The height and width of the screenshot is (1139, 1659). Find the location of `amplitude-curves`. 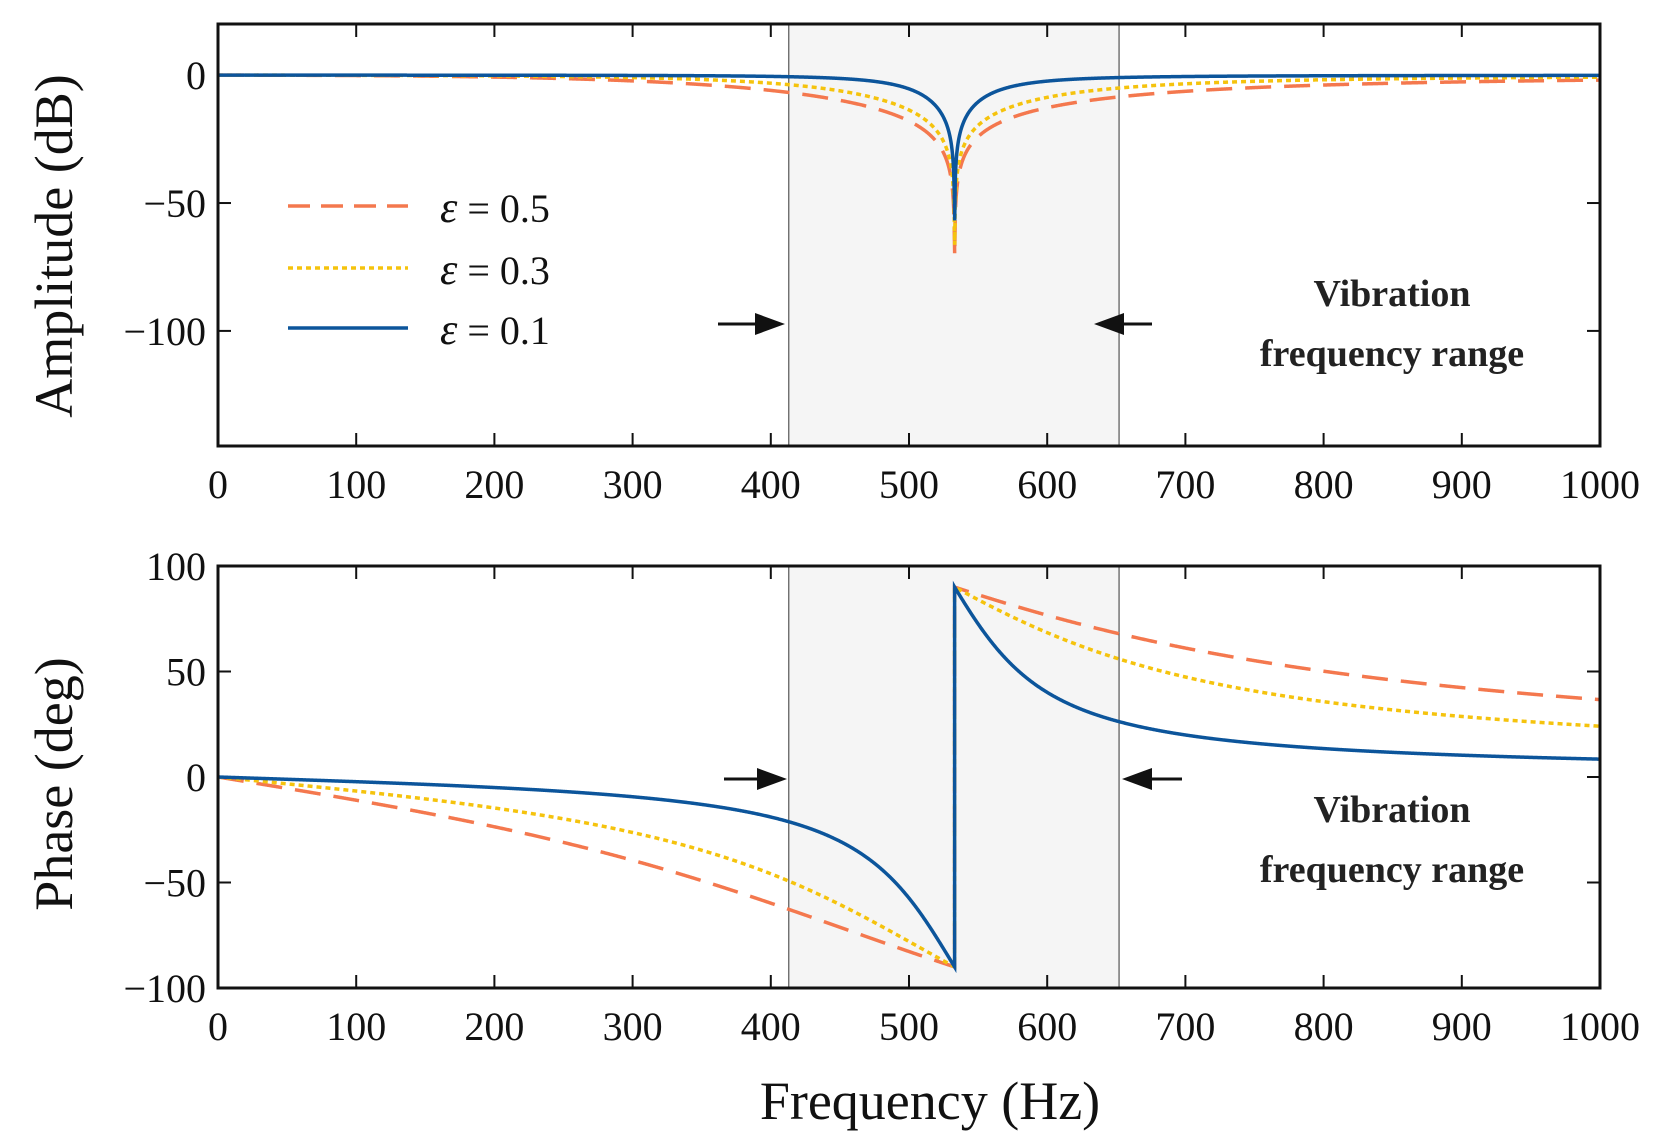

amplitude-curves is located at coordinates (909, 165).